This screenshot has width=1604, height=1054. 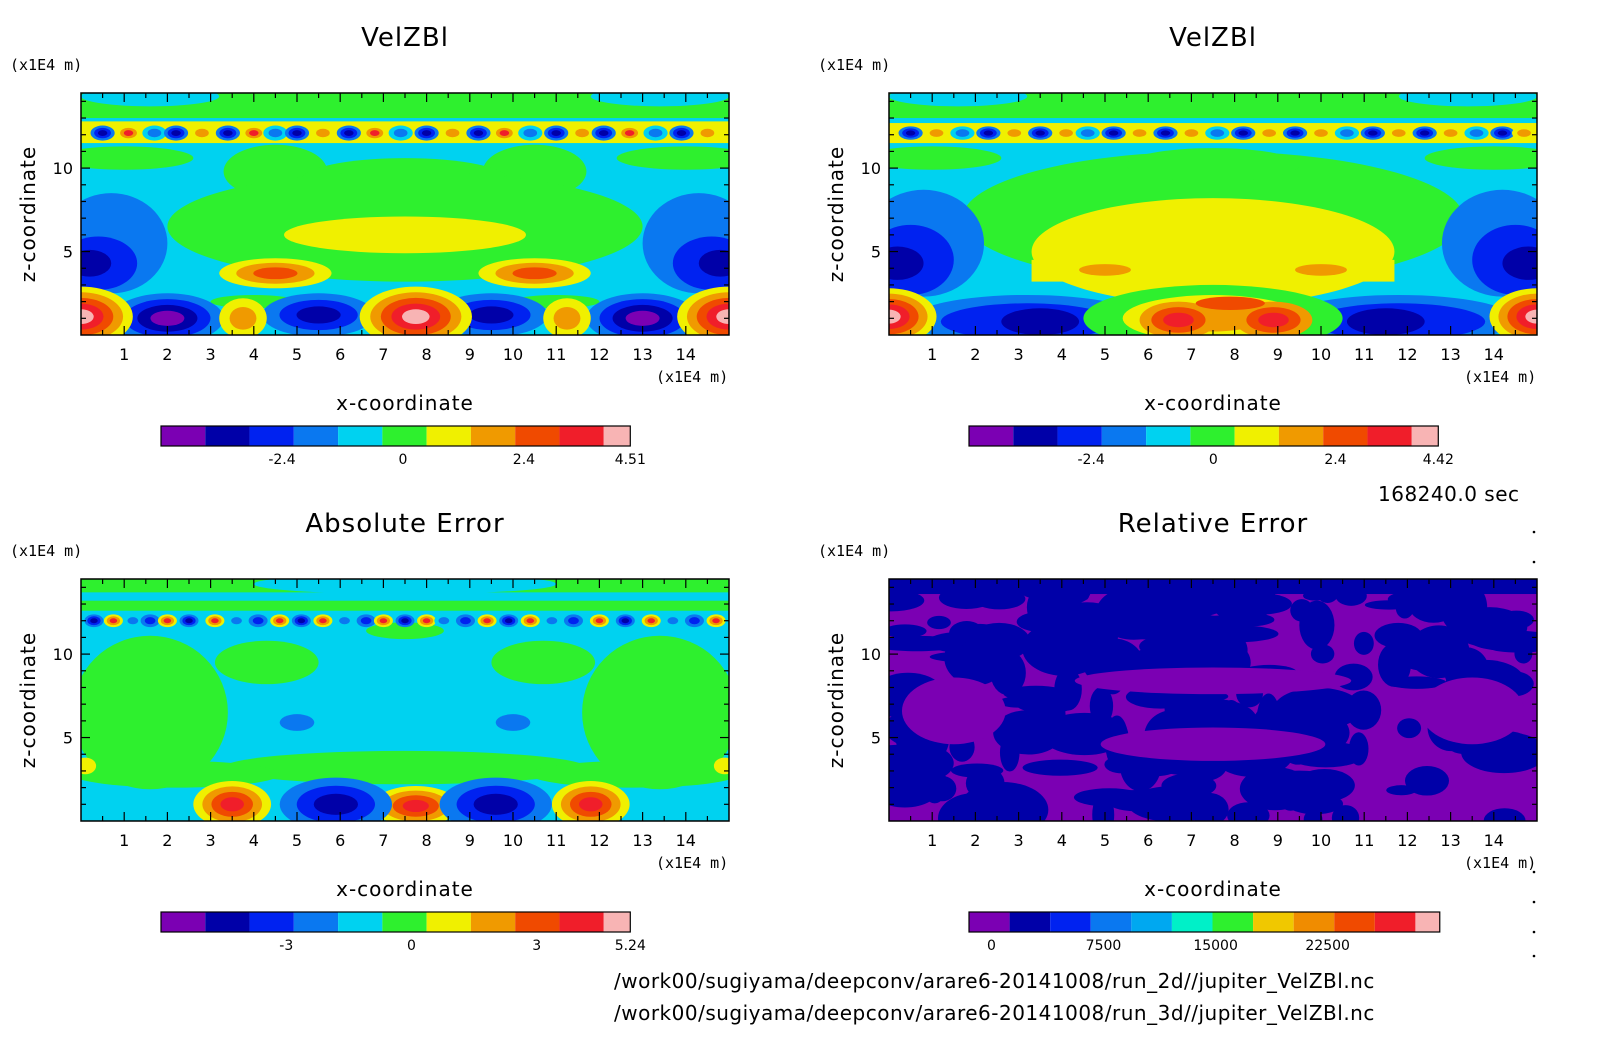 What do you see at coordinates (524, 460) in the screenshot?
I see `colorbar-tick-label: 2.4` at bounding box center [524, 460].